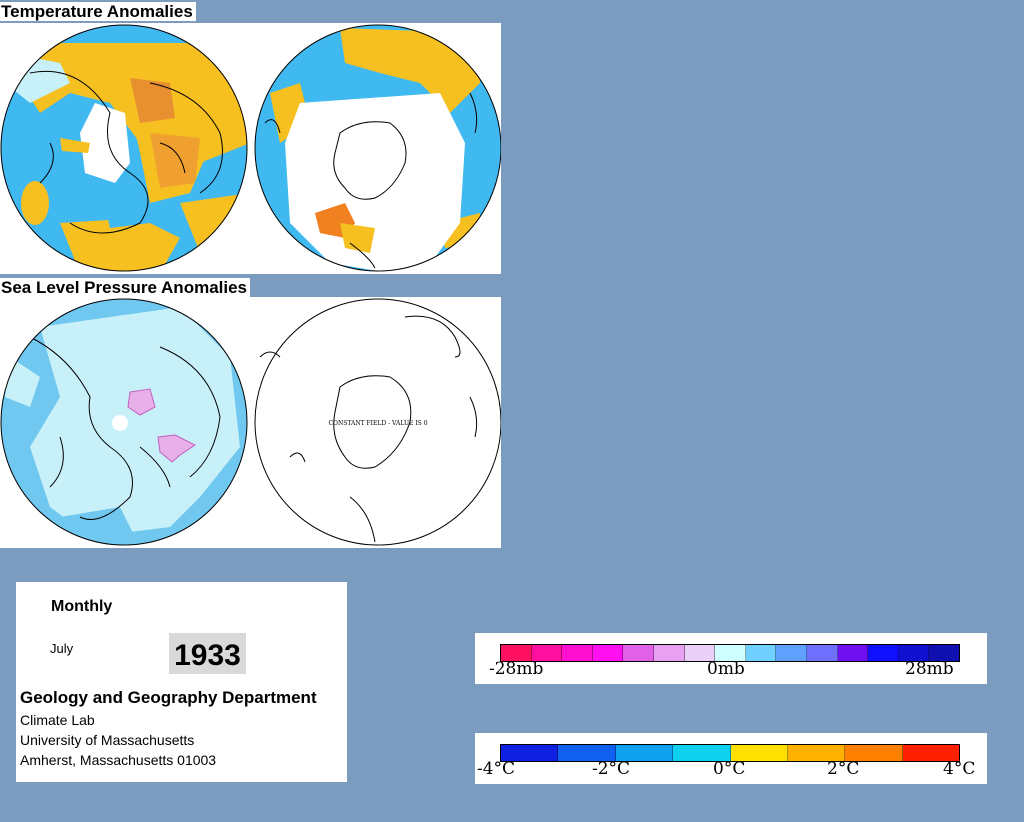 This screenshot has width=1024, height=822. I want to click on temperature-maps-panel, so click(250, 148).